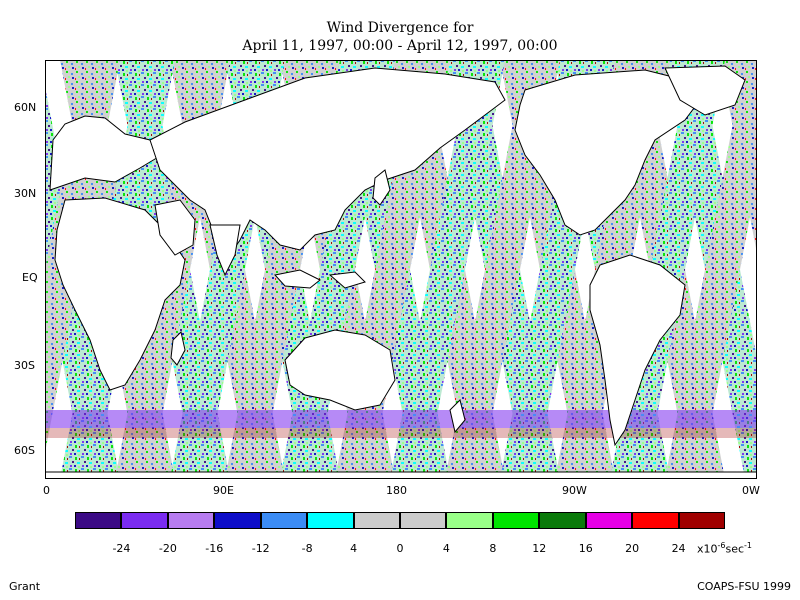 This screenshot has width=800, height=600. What do you see at coordinates (493, 548) in the screenshot?
I see `colorbar-tick-label: 8` at bounding box center [493, 548].